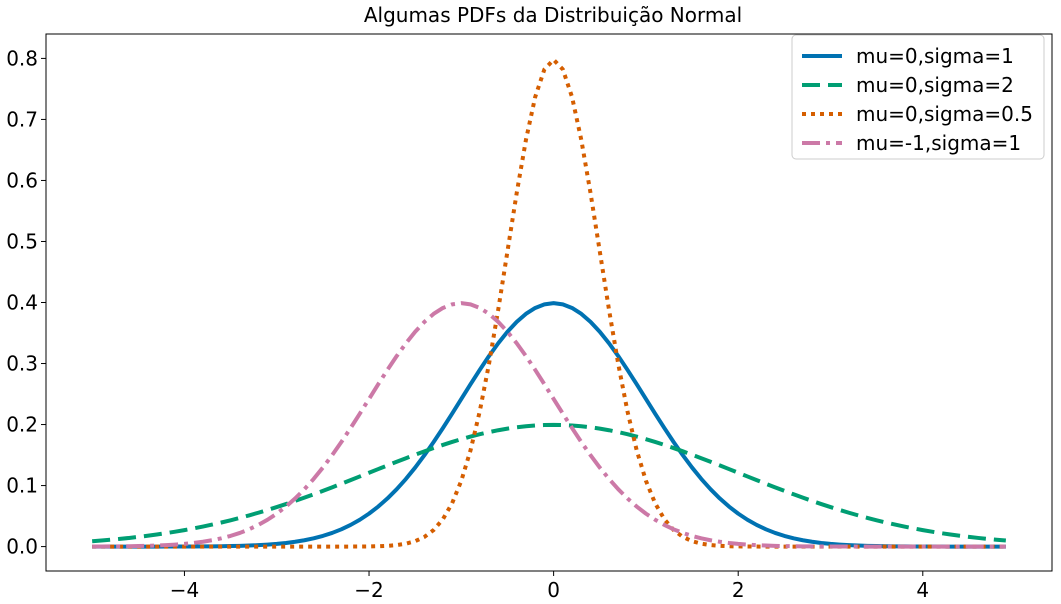 The image size is (1061, 604). I want to click on x-tick-label: −2, so click(368, 590).